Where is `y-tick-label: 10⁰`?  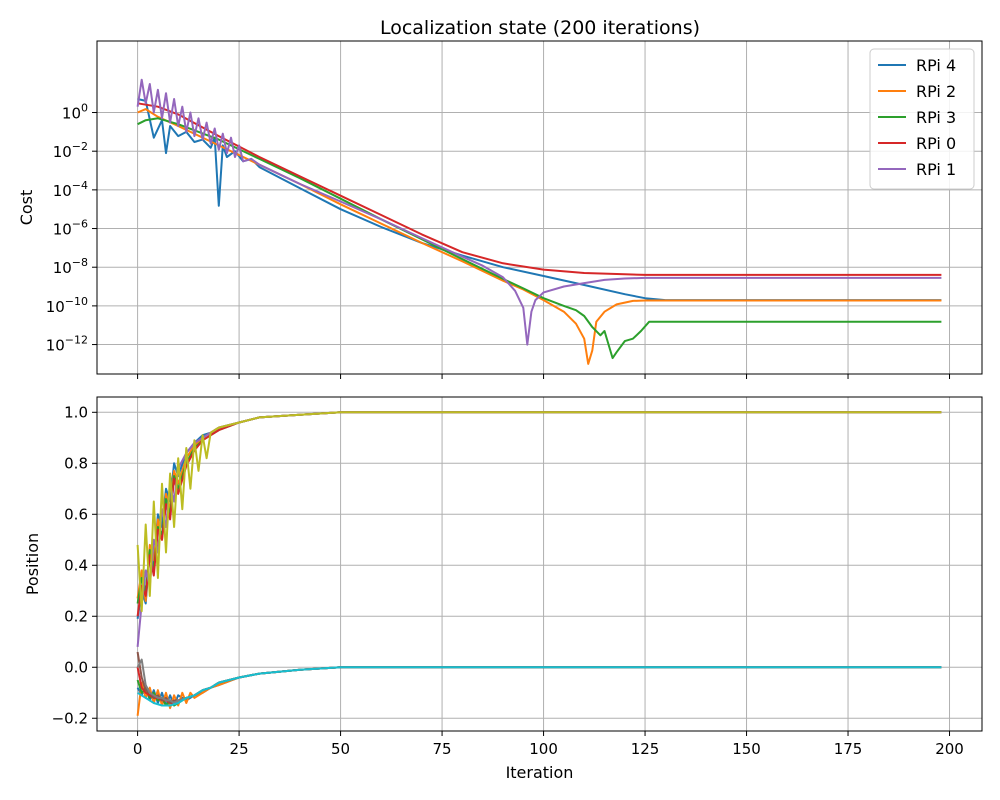 y-tick-label: 10⁰ is located at coordinates (75, 112).